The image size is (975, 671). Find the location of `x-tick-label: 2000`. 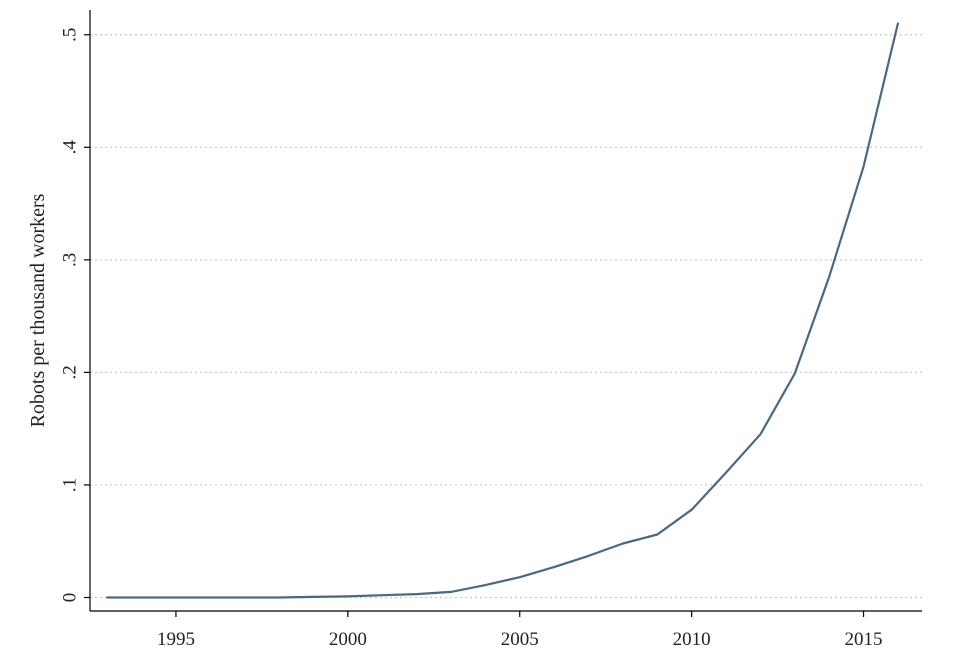

x-tick-label: 2000 is located at coordinates (348, 639).